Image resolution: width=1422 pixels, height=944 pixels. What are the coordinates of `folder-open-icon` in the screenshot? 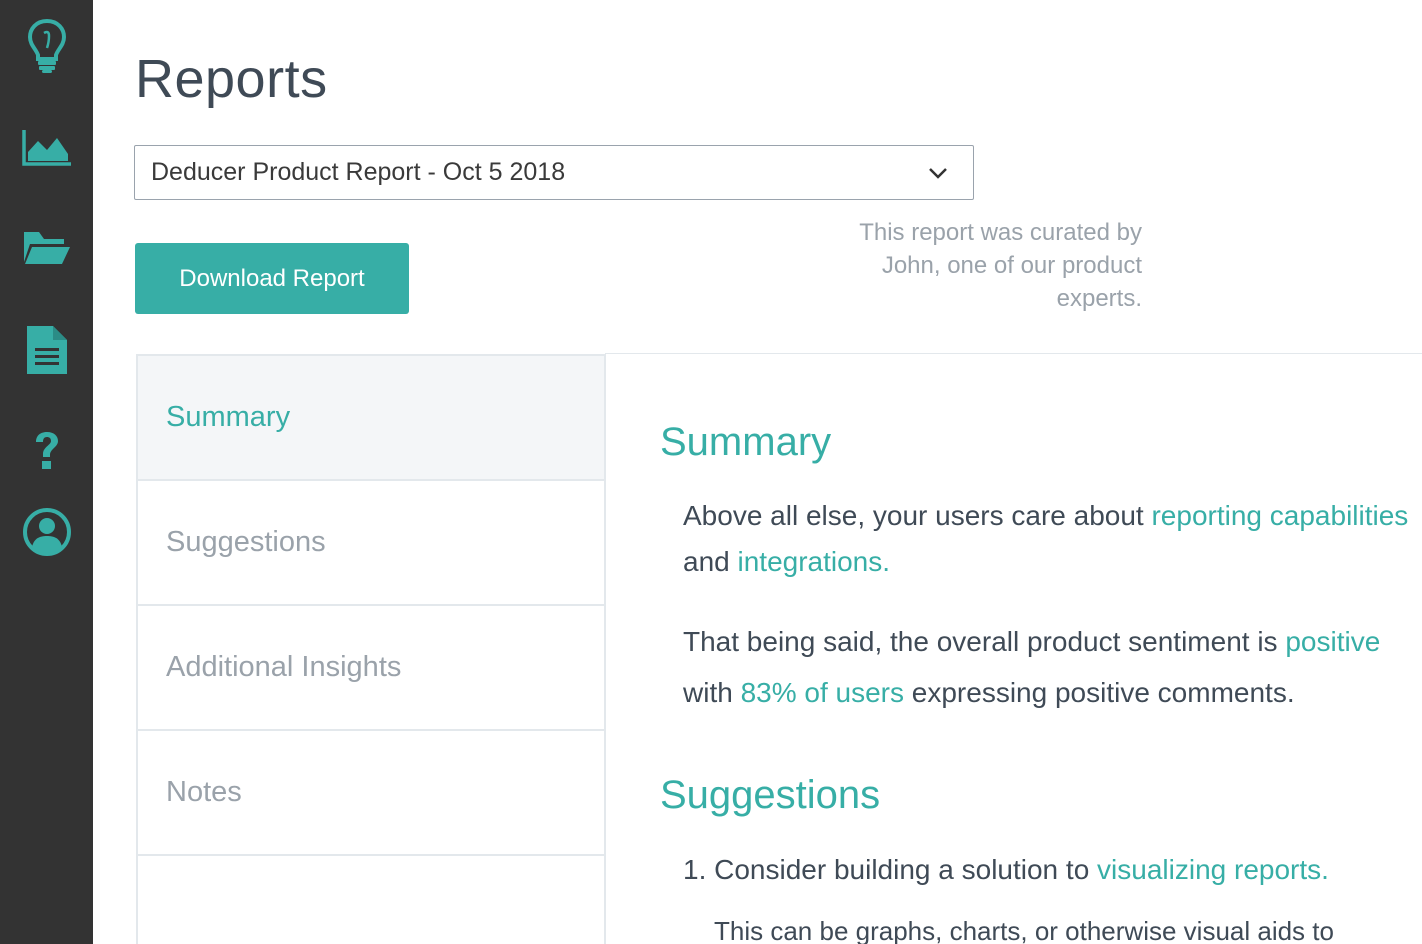 It's located at (46, 248).